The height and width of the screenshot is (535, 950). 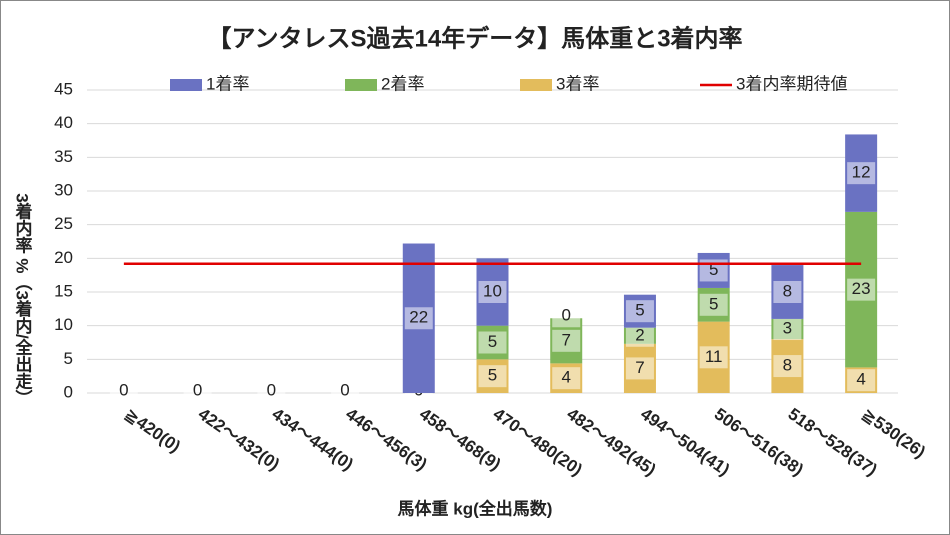 I want to click on data-label: 12, so click(x=861, y=172).